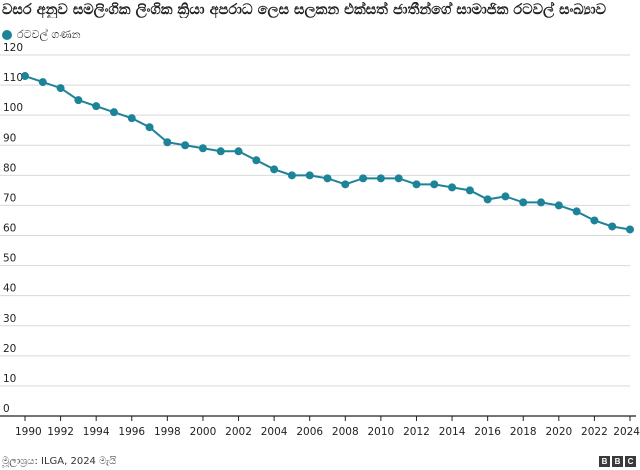 The image size is (640, 470). What do you see at coordinates (13, 108) in the screenshot?
I see `y-tick-label: 100` at bounding box center [13, 108].